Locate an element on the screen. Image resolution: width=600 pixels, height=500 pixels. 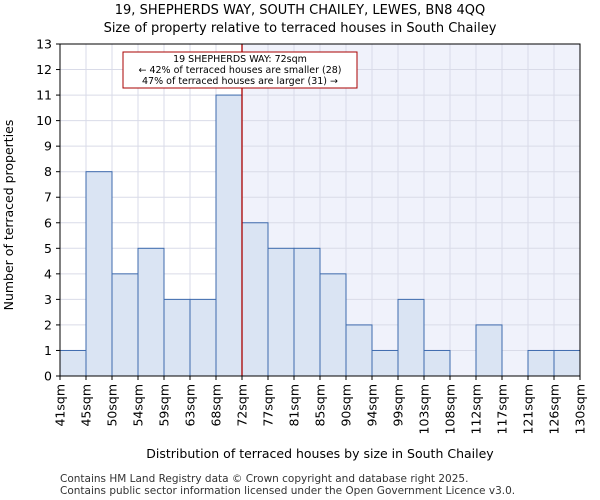
x-tick-label: 45sqm is located at coordinates (86, 405).